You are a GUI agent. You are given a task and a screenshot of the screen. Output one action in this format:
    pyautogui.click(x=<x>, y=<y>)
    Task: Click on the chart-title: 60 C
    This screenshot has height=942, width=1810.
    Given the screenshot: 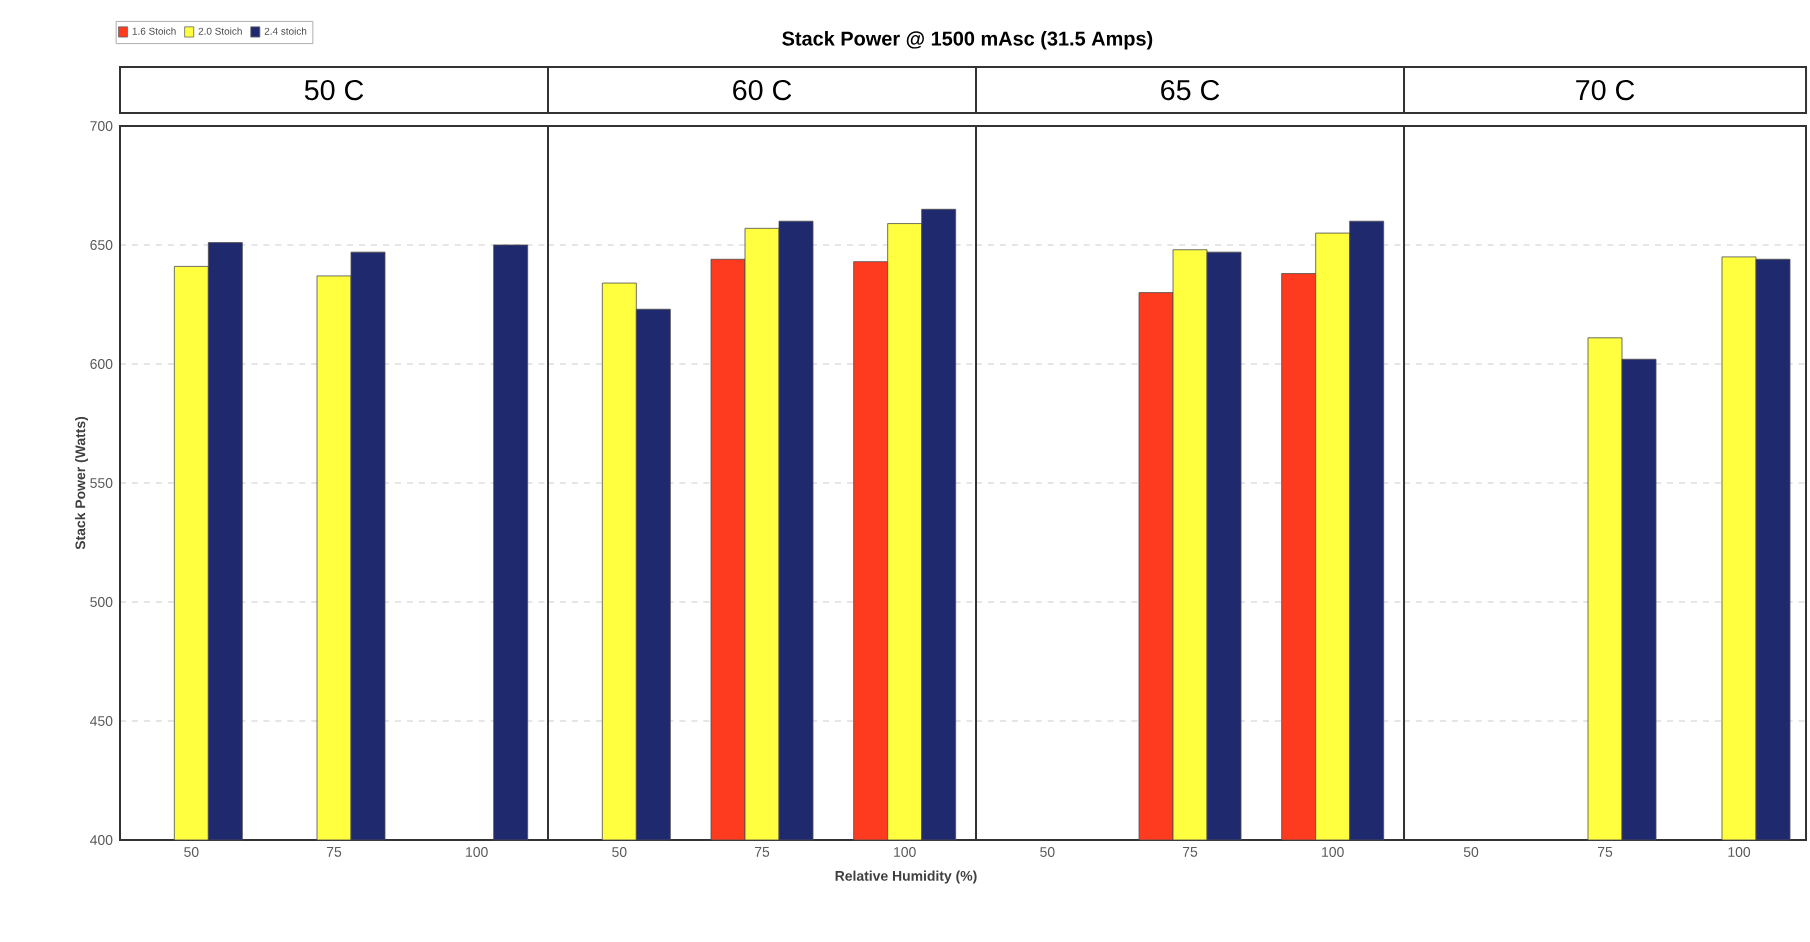 What is the action you would take?
    pyautogui.click(x=762, y=90)
    